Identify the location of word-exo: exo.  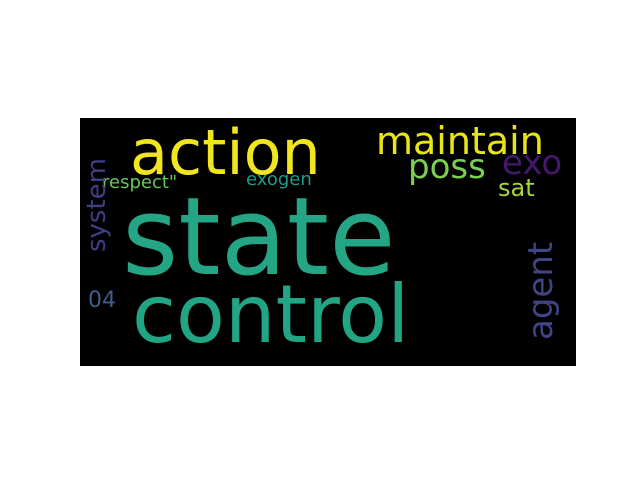
(532, 163).